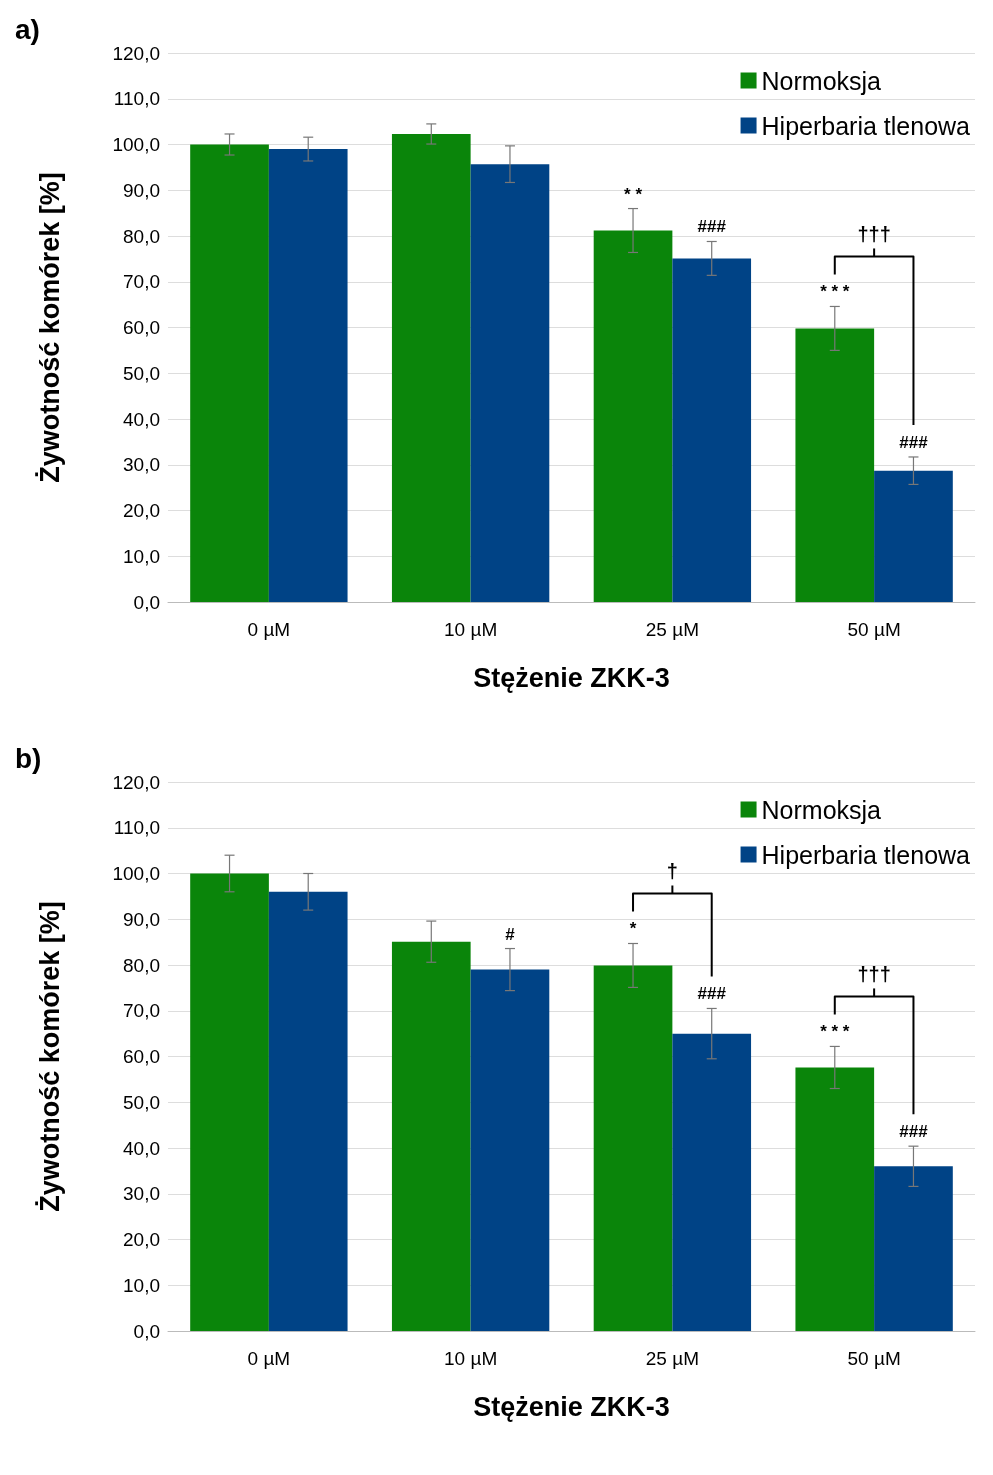 Image resolution: width=993 pixels, height=1475 pixels. Describe the element at coordinates (28, 758) in the screenshot. I see `chart-title: b)` at that location.